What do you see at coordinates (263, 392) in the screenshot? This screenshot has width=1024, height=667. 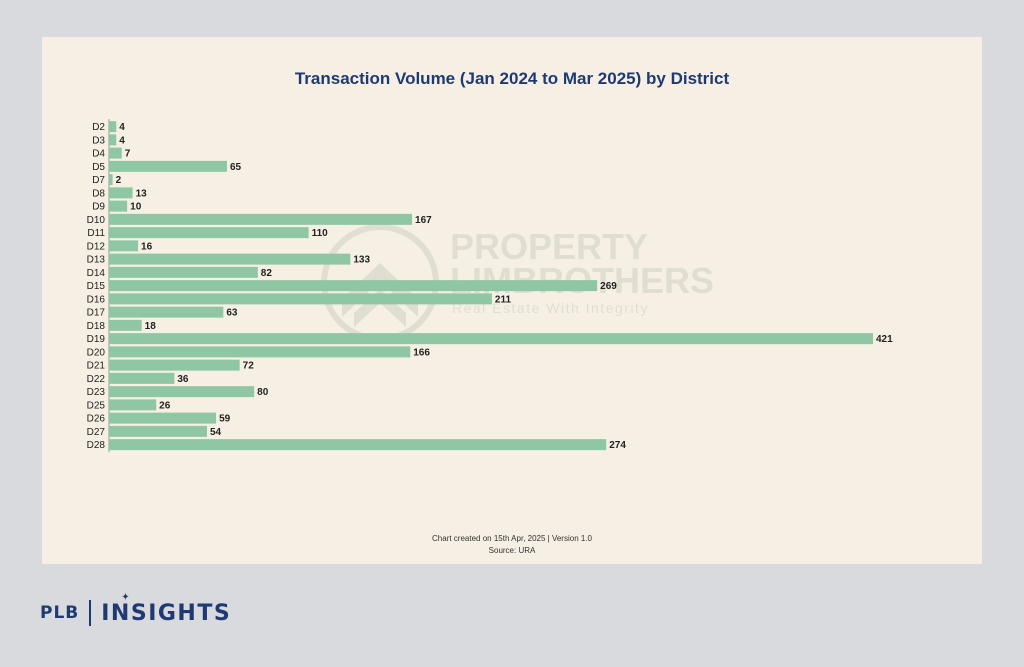 I see `value-label-d23: 80` at bounding box center [263, 392].